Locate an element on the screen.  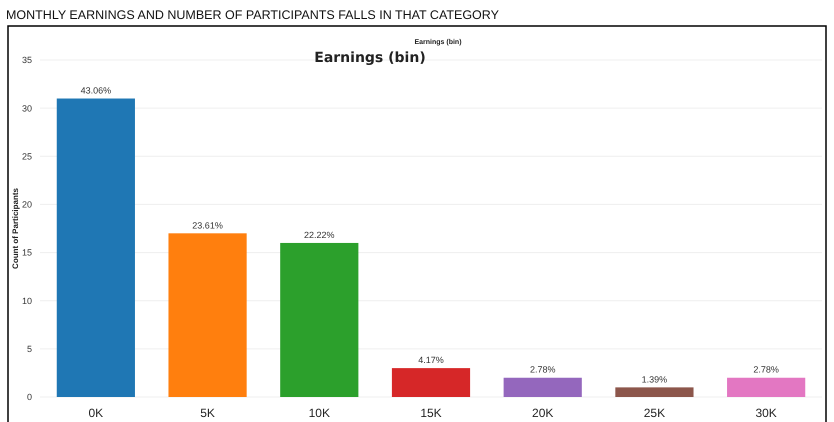
x-tick-label: 25K is located at coordinates (655, 413).